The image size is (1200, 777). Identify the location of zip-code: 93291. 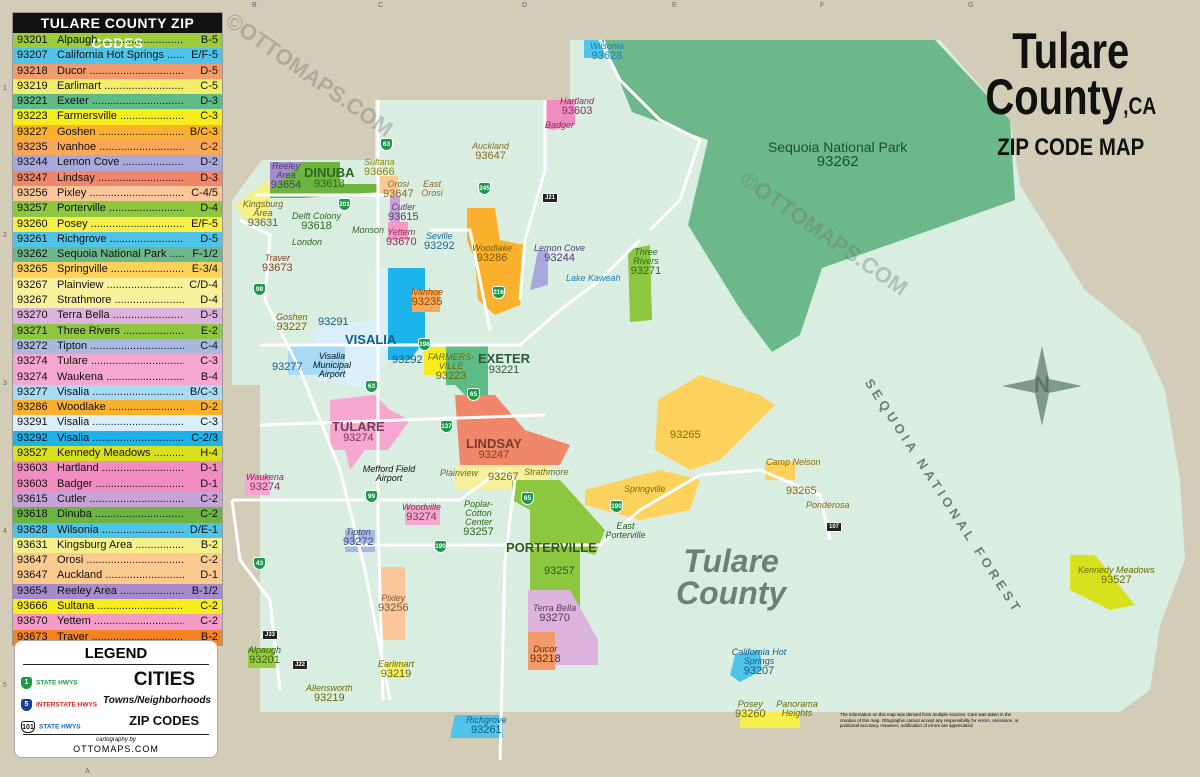
(32, 422).